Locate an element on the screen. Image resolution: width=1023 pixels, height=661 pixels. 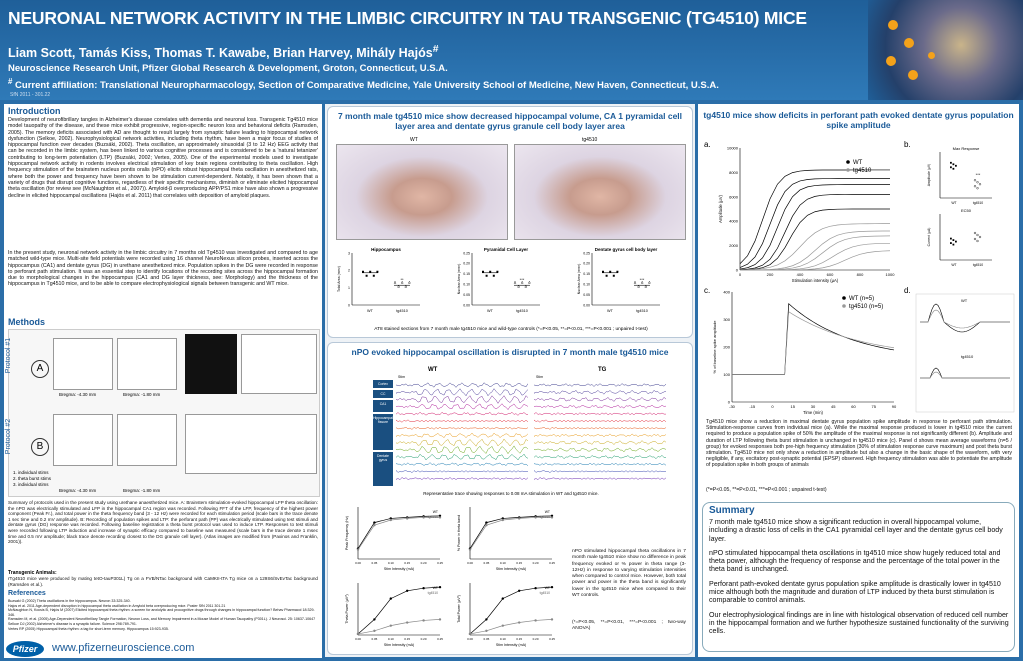
y-tick-label: 100 is located at coordinates (726, 374).